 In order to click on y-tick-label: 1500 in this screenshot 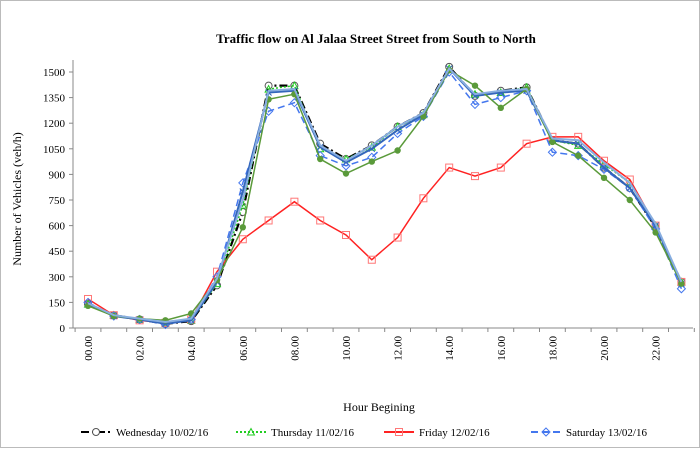, I will do `click(54, 73)`.